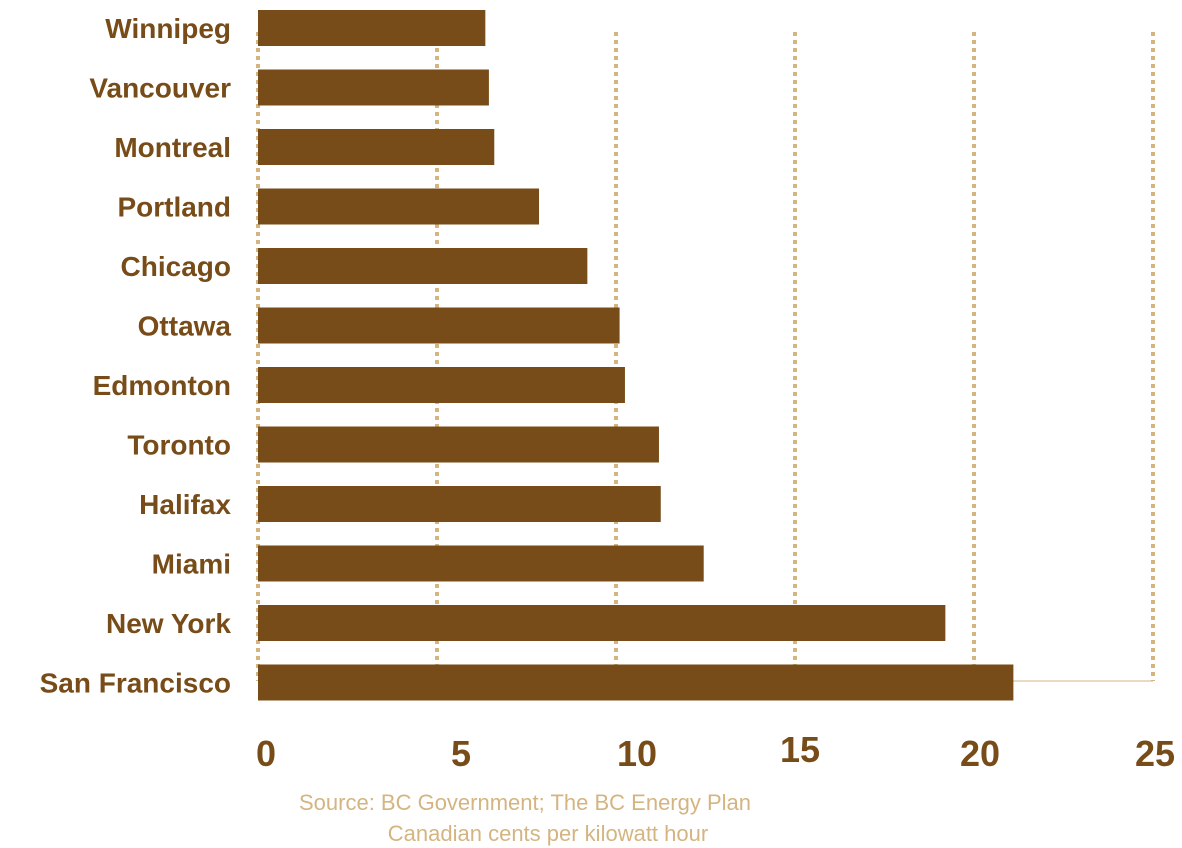  Describe the element at coordinates (185, 326) in the screenshot. I see `category-label-ottawa: Ottawa` at that location.